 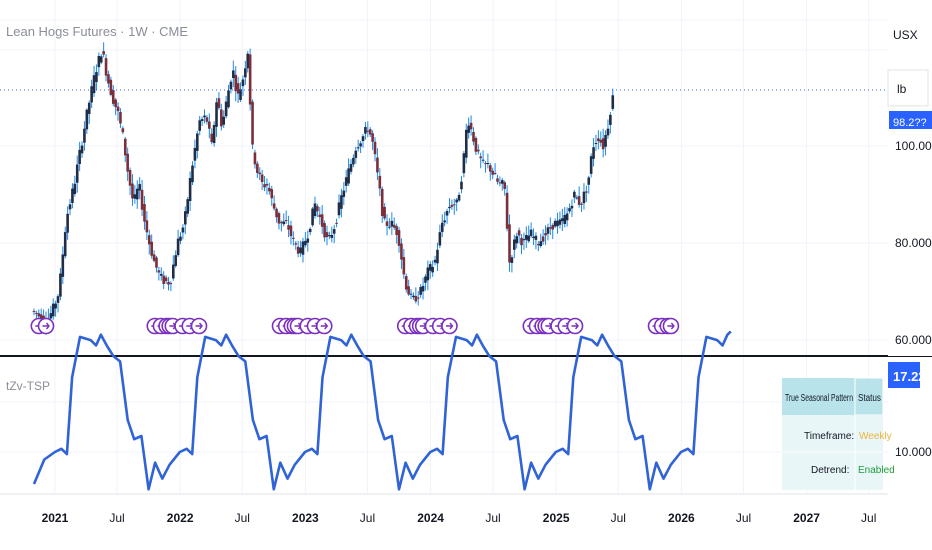 What do you see at coordinates (868, 518) in the screenshot?
I see `time-label-month: Jul` at bounding box center [868, 518].